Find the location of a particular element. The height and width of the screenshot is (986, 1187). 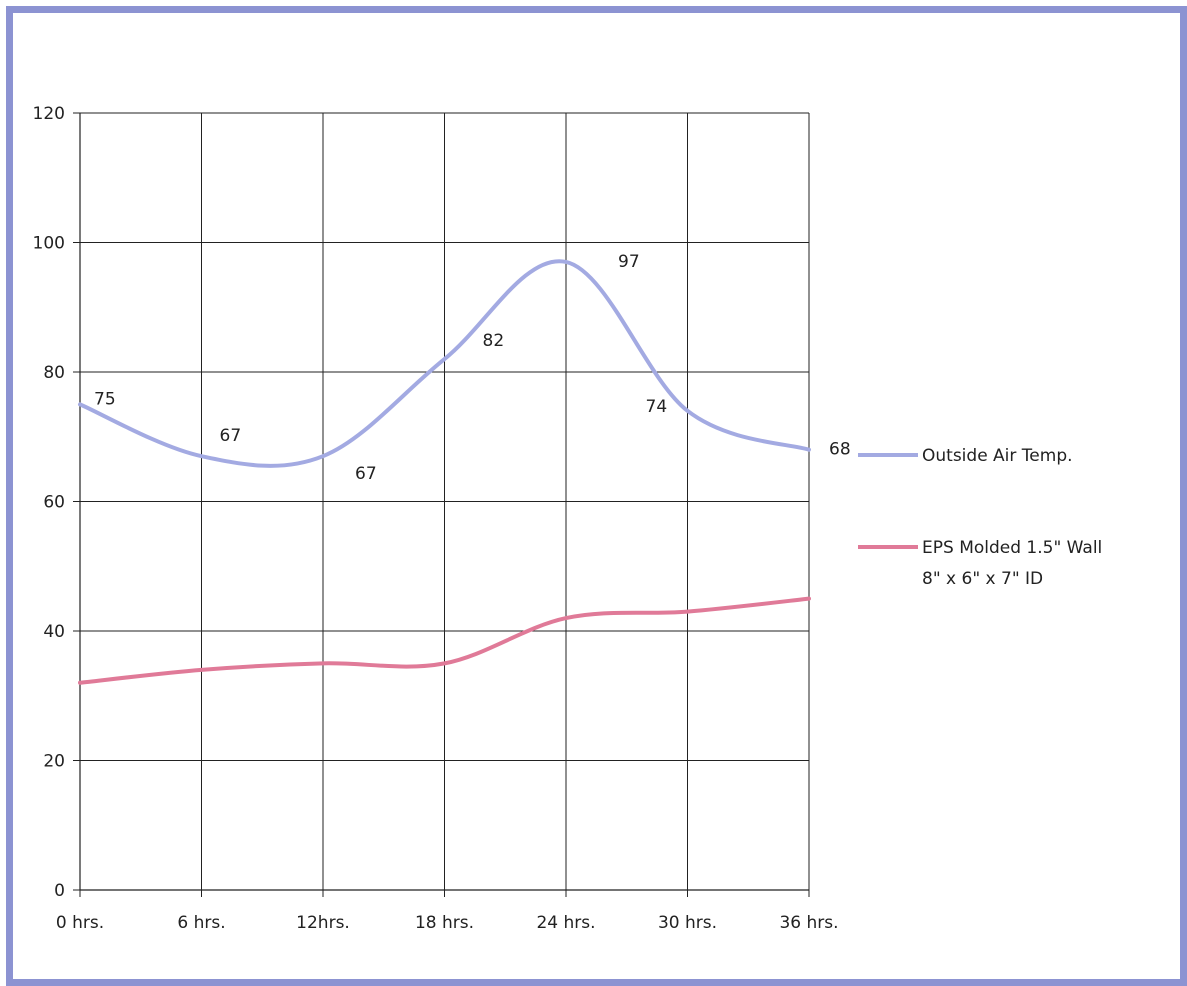

x-tick-label-0: 0 hrs. is located at coordinates (80, 923).